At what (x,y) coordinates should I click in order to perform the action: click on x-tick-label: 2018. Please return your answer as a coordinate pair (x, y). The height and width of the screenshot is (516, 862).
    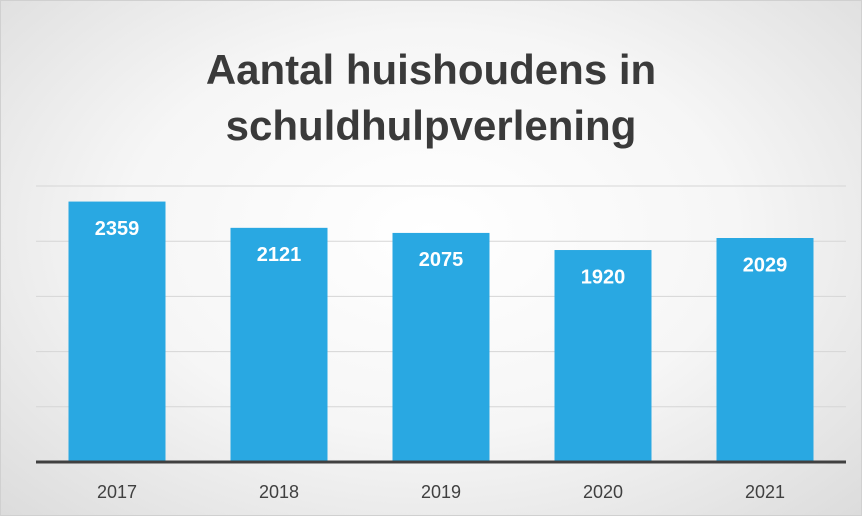
    Looking at the image, I should click on (279, 492).